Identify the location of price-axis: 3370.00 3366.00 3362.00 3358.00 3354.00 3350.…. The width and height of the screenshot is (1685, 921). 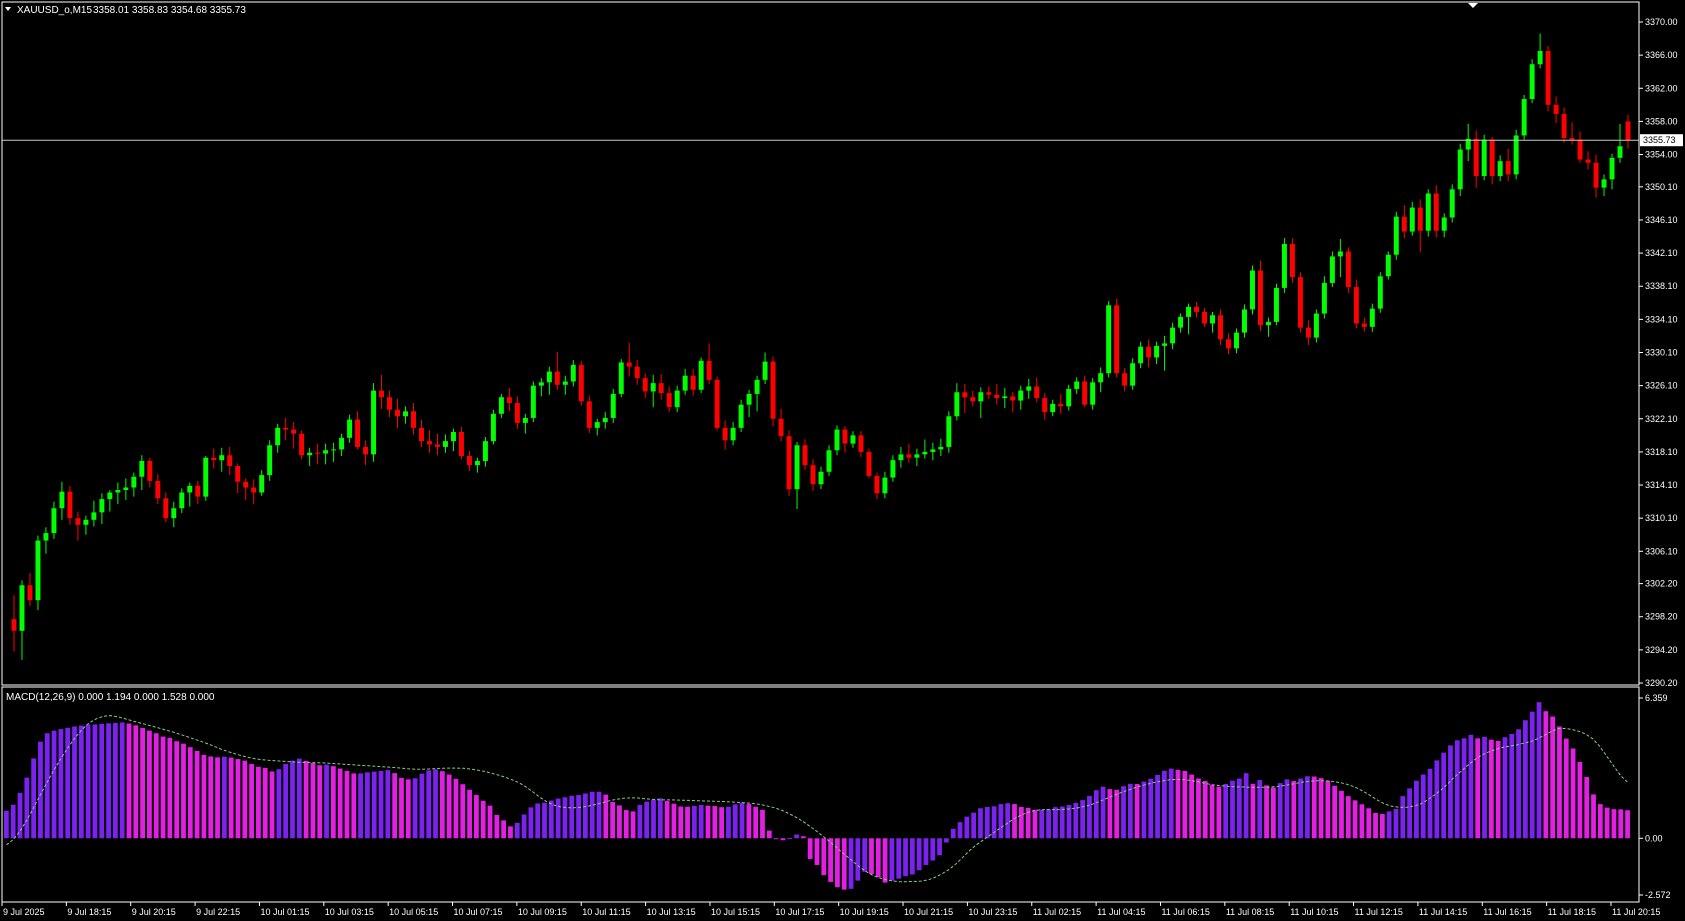
(1658, 352).